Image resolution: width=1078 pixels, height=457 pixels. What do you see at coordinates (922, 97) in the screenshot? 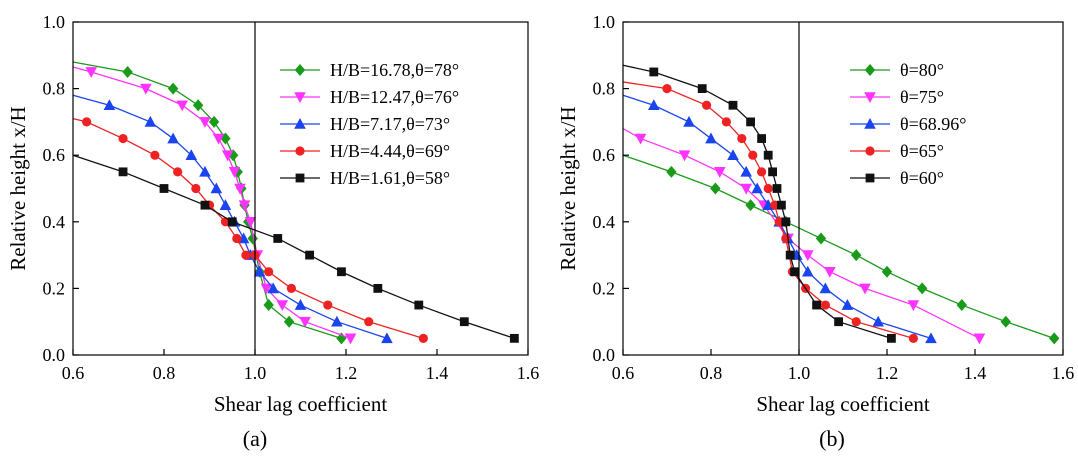
I see `legend-label-b-1: θ=75°` at bounding box center [922, 97].